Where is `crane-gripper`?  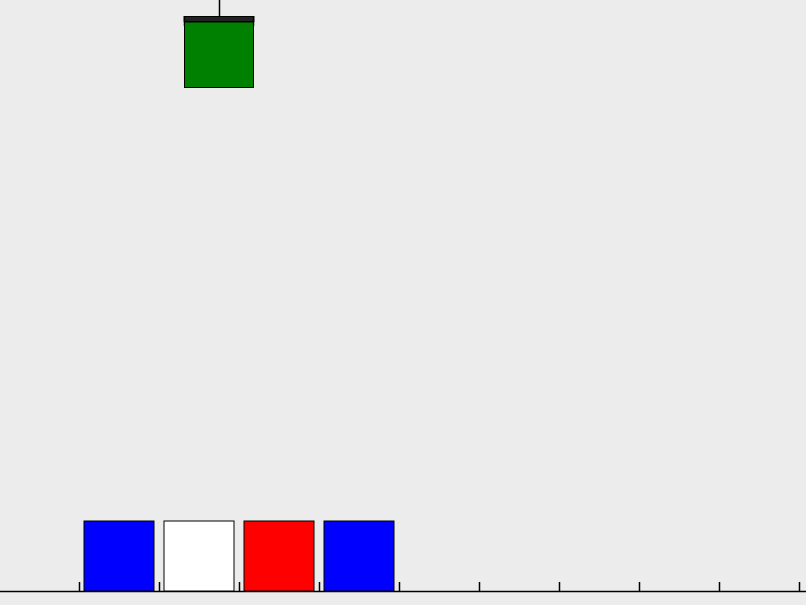 crane-gripper is located at coordinates (219, 19).